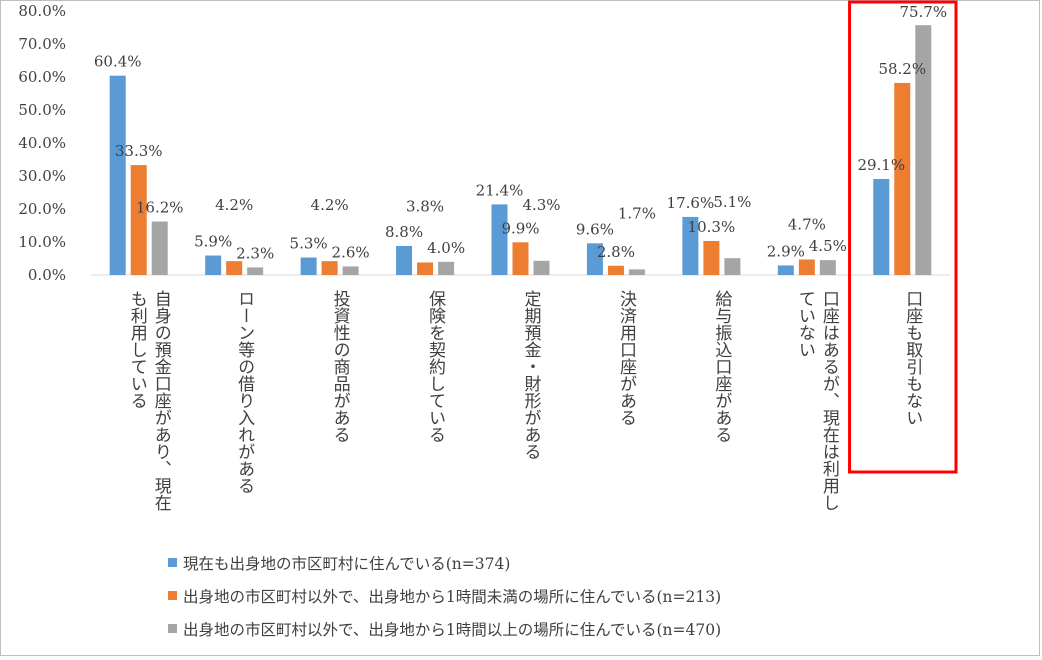 The image size is (1042, 660). I want to click on data-label: 60.4%, so click(118, 62).